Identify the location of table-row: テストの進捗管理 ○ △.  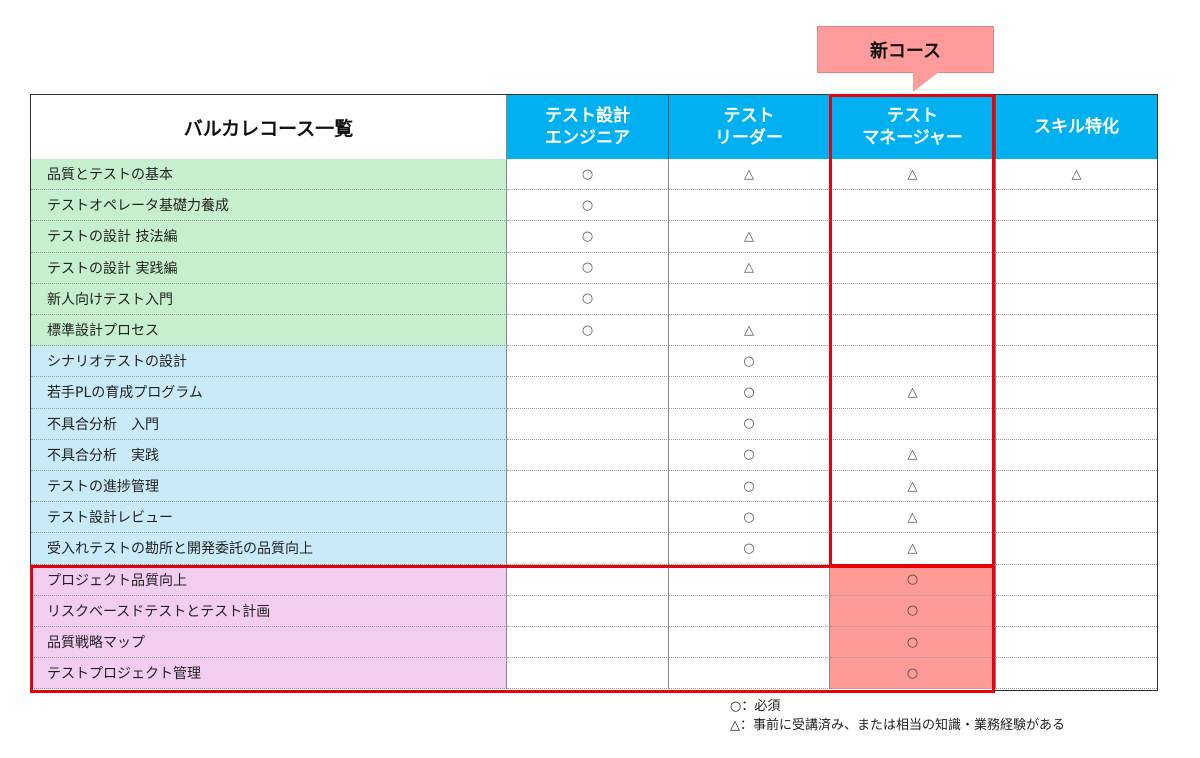
(594, 487).